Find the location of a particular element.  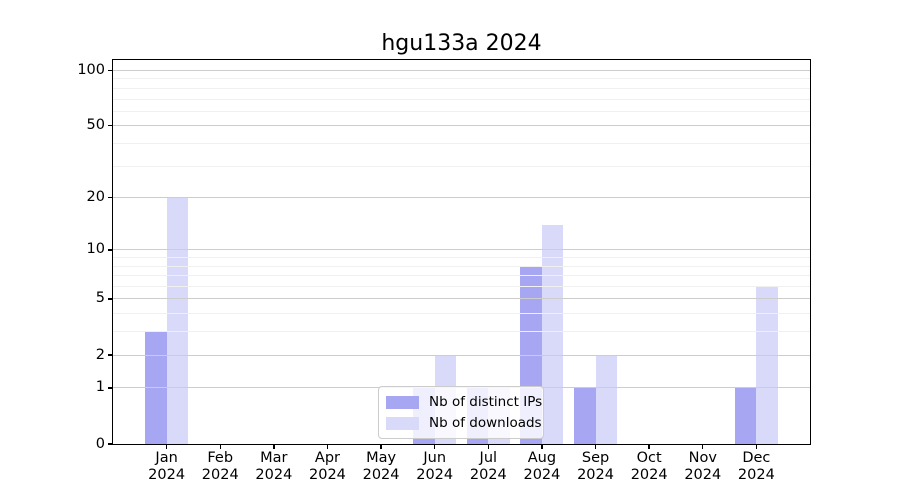

y-tick-label: 10 is located at coordinates (95, 249).